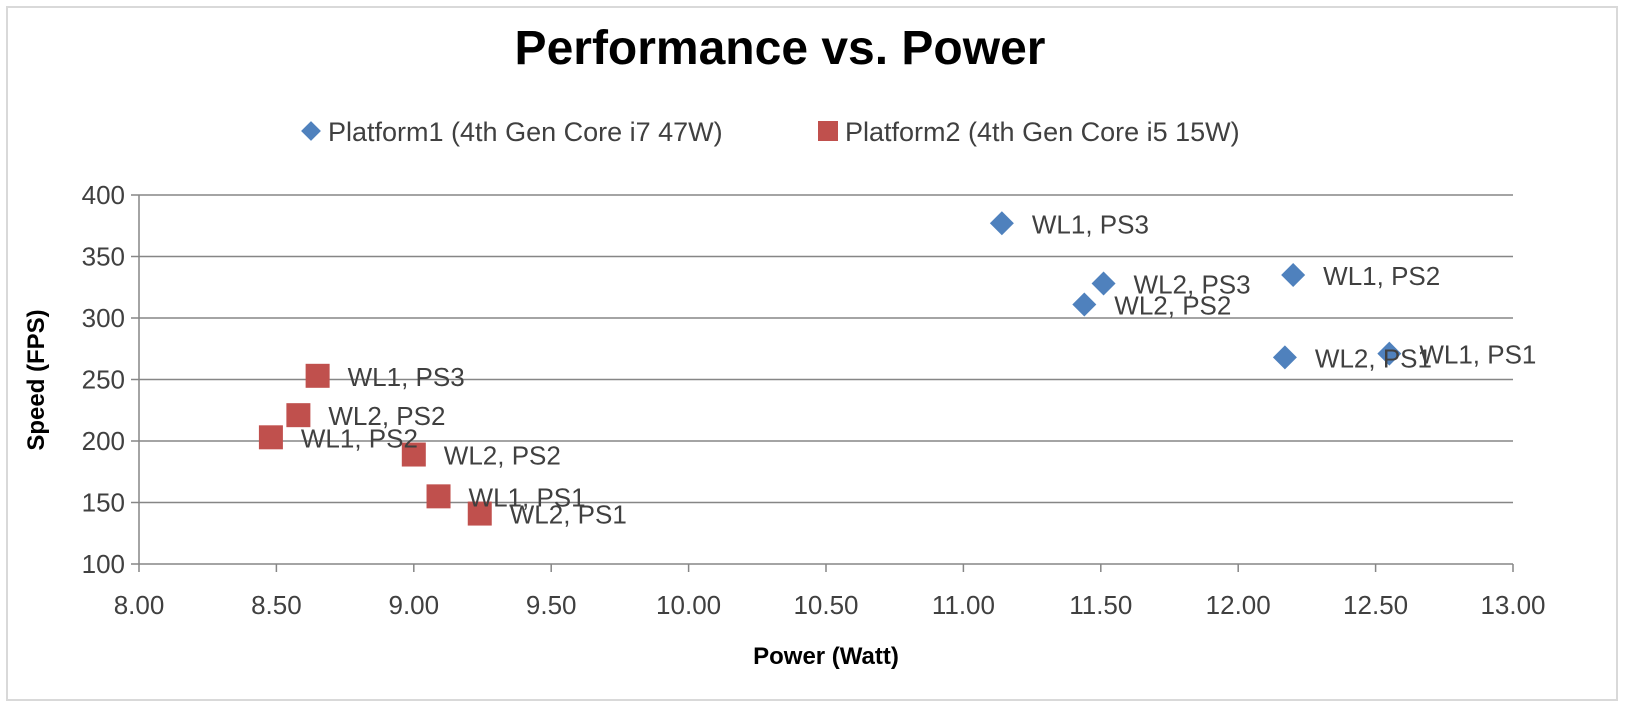 Image resolution: width=1626 pixels, height=710 pixels. Describe the element at coordinates (1172, 305) in the screenshot. I see `data-label-platform1: WL2, PS2` at that location.